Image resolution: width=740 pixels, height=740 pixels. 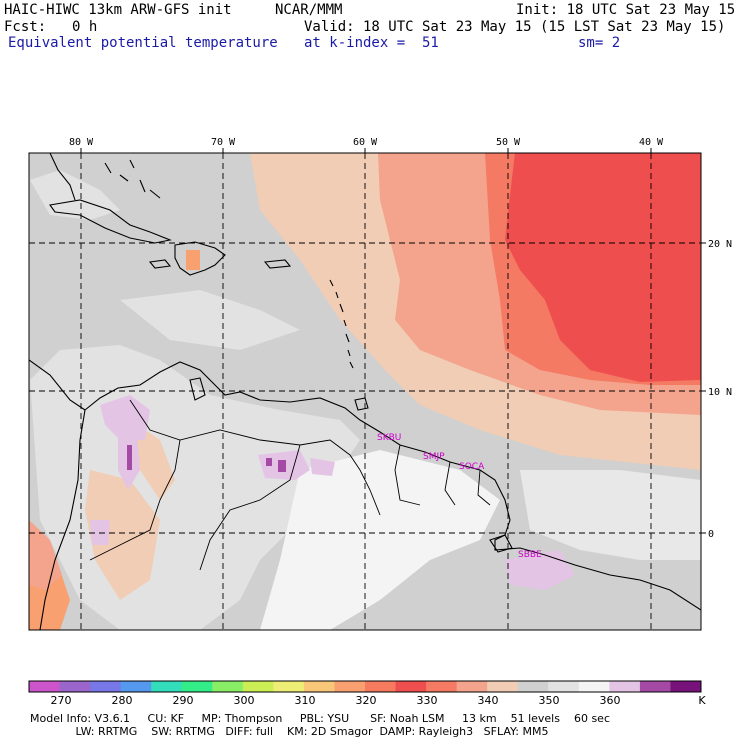 I want to click on colorbar-label-330: 330, so click(x=427, y=700).